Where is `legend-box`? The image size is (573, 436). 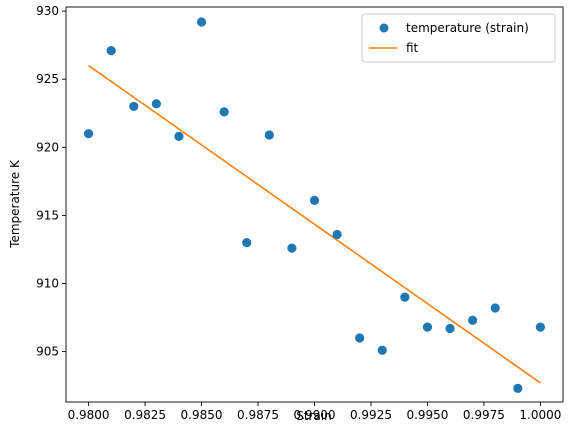
legend-box is located at coordinates (458, 38).